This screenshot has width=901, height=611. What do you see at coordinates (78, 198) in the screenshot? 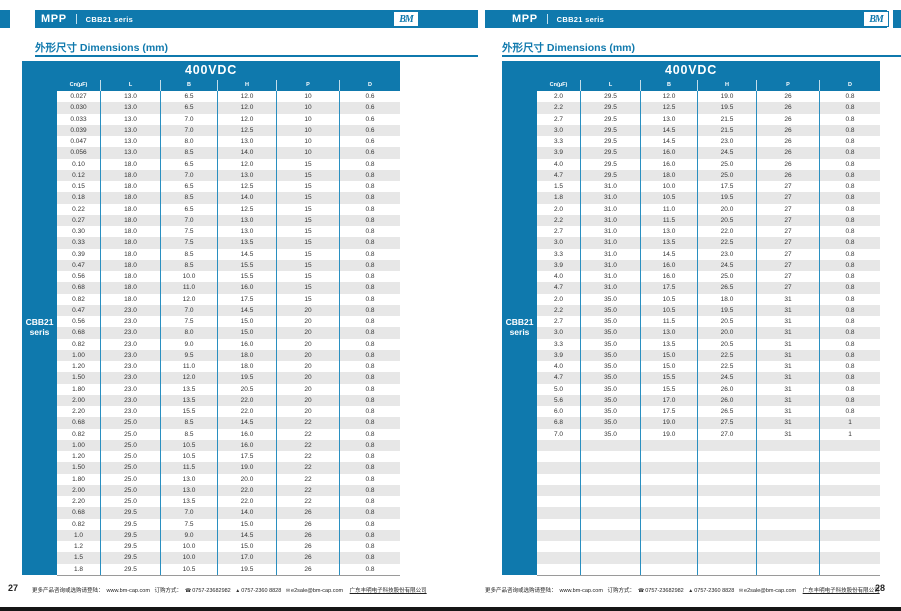
I see `table-cell: 0.18` at bounding box center [78, 198].